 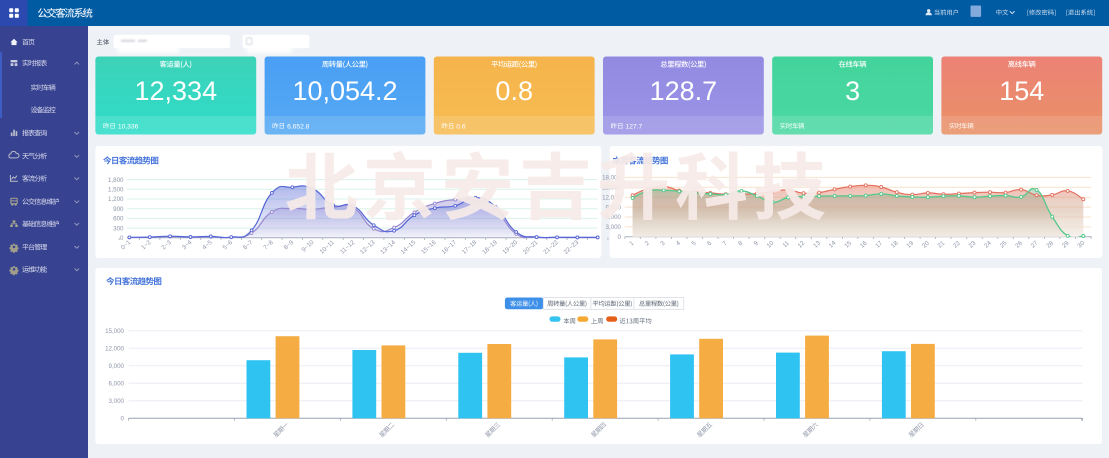 I want to click on svg-text: 6,652.8, so click(x=298, y=126).